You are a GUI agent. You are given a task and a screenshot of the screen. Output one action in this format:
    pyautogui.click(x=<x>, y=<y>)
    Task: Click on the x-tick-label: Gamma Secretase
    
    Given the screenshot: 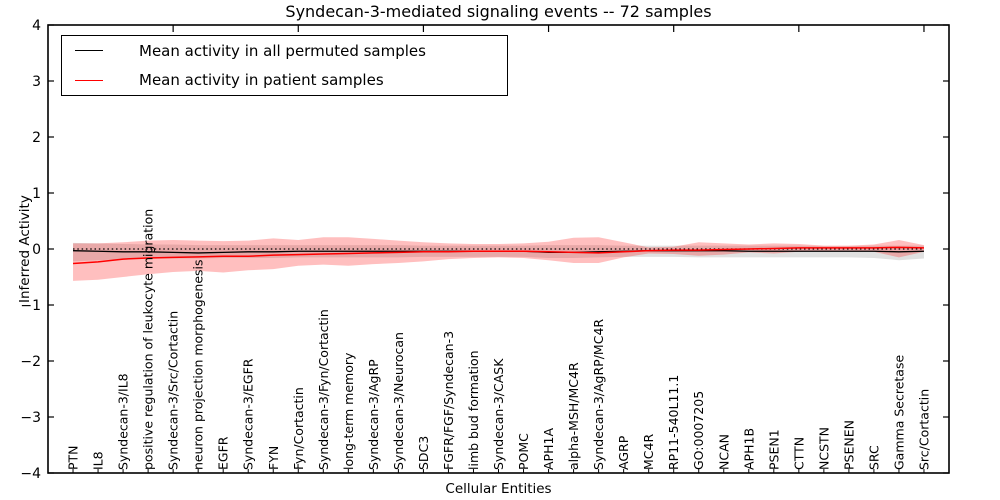 What is the action you would take?
    pyautogui.click(x=898, y=412)
    